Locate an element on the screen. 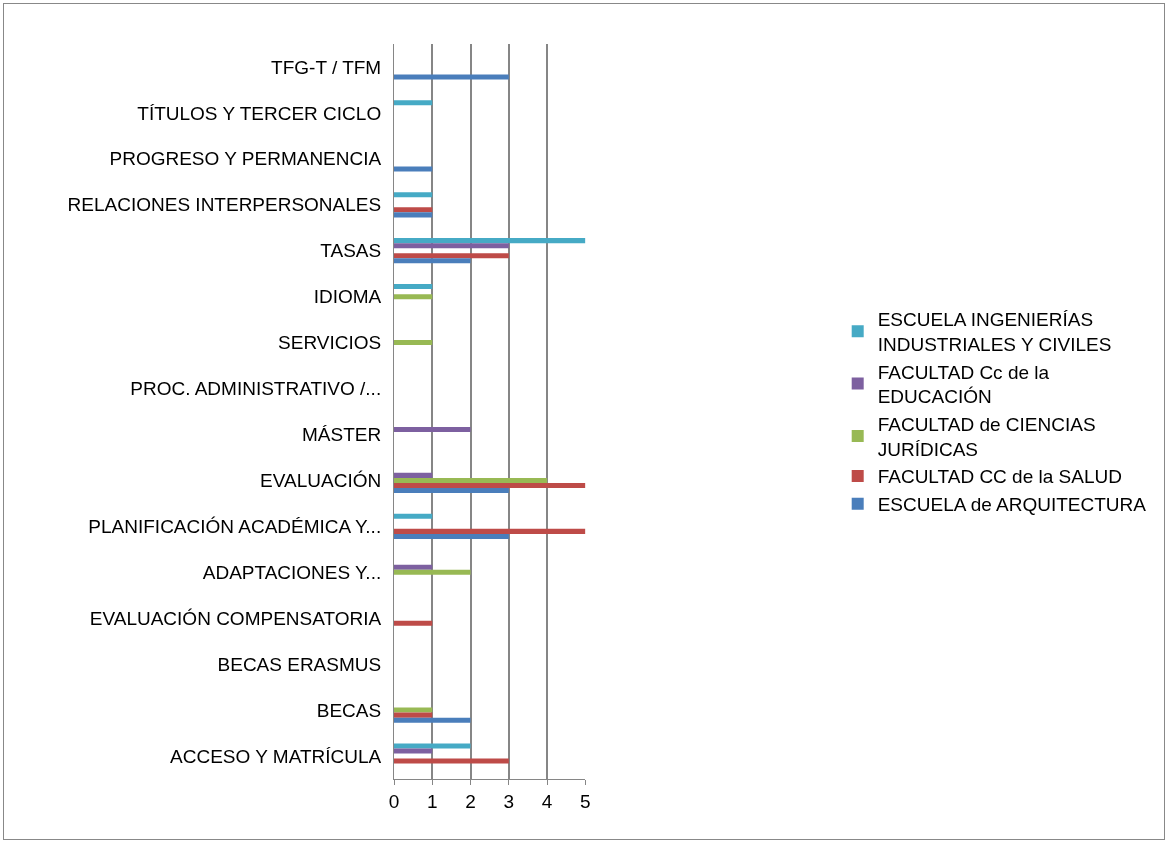  y-tick-label: TASAS is located at coordinates (351, 251).